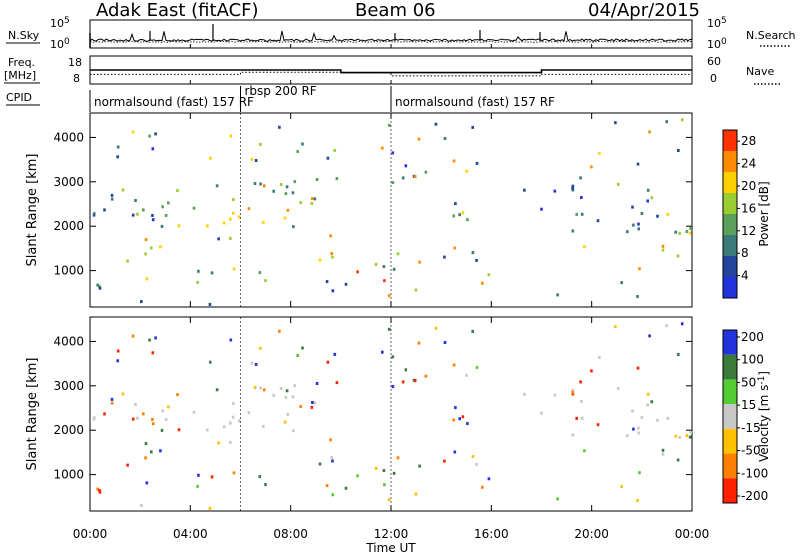  Describe the element at coordinates (174, 102) in the screenshot. I see `cpid-segment-0: normalsound (fast) 157 RF` at that location.